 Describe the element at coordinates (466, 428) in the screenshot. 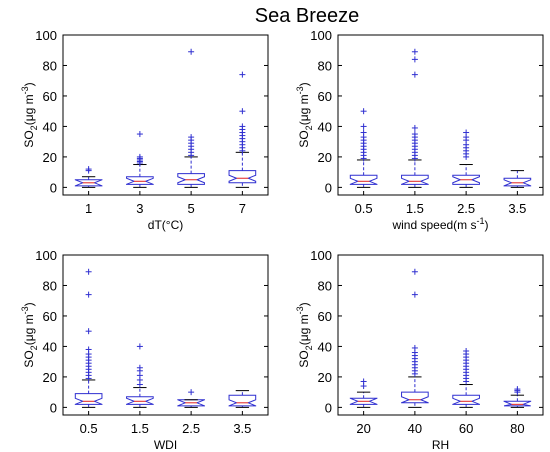

I see `x-tick-label: 60` at that location.